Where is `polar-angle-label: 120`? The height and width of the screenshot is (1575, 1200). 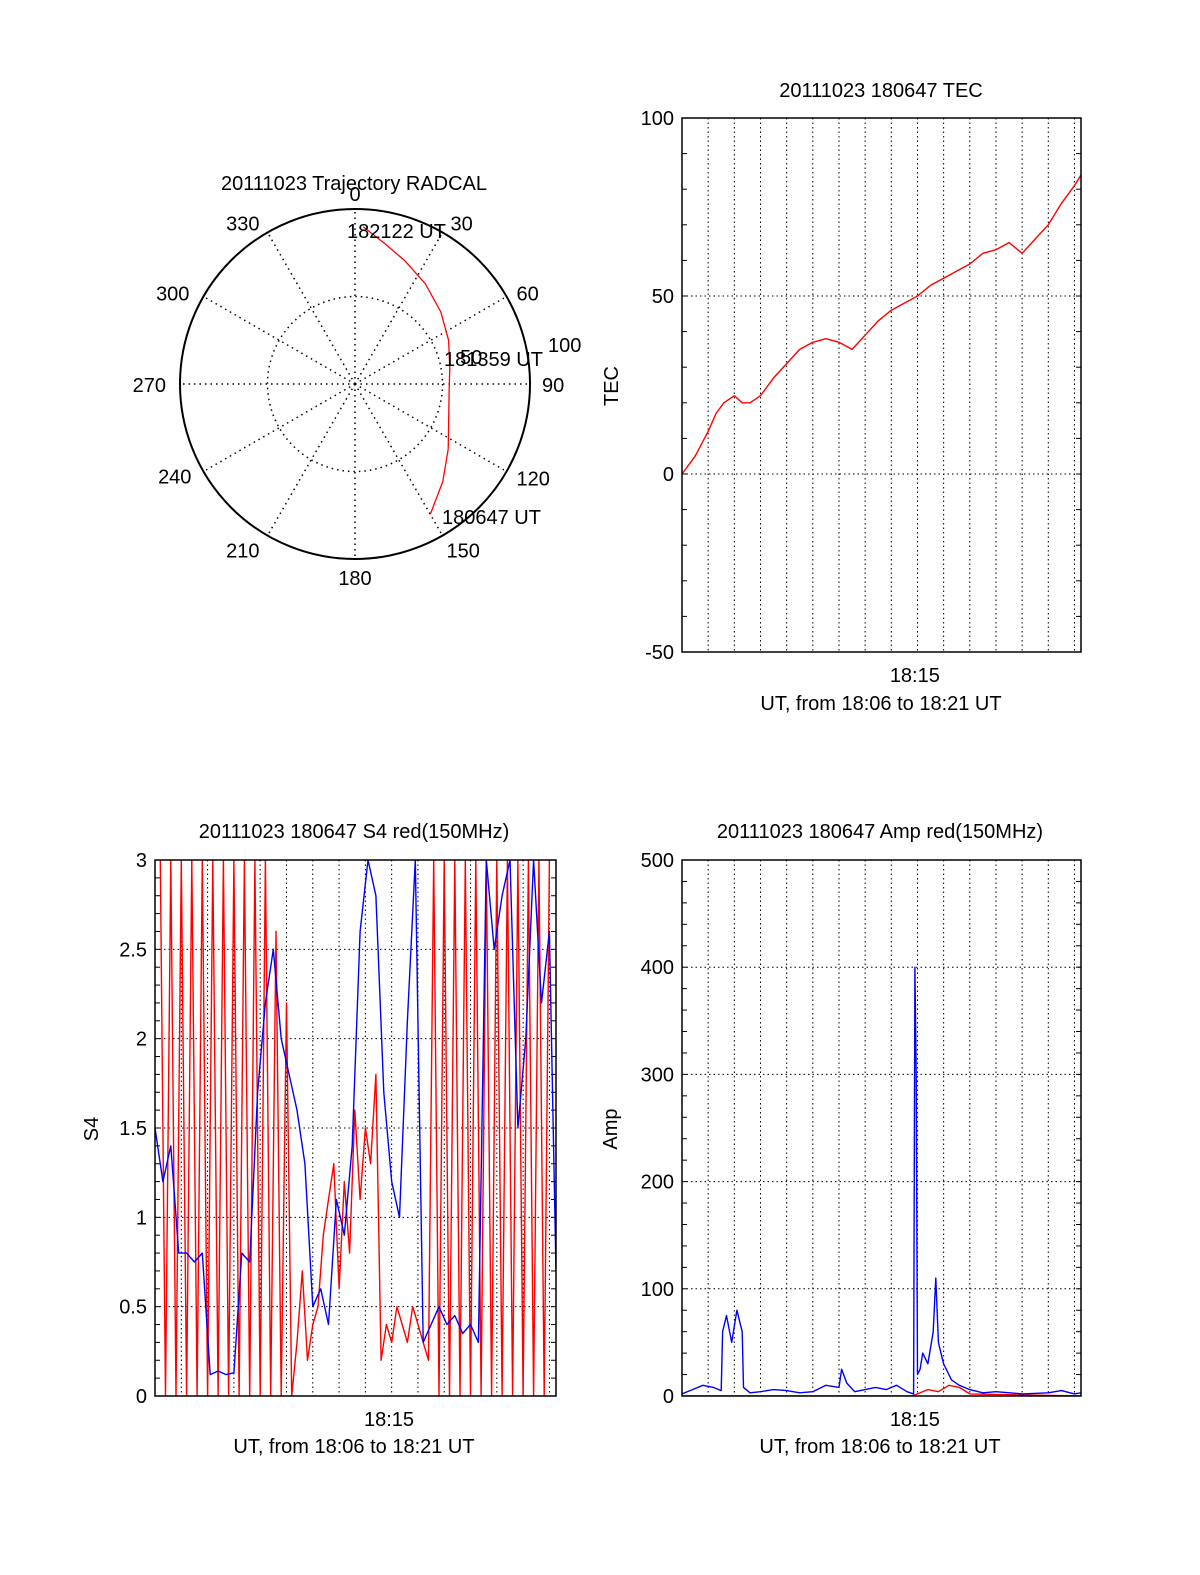 polar-angle-label: 120 is located at coordinates (533, 480).